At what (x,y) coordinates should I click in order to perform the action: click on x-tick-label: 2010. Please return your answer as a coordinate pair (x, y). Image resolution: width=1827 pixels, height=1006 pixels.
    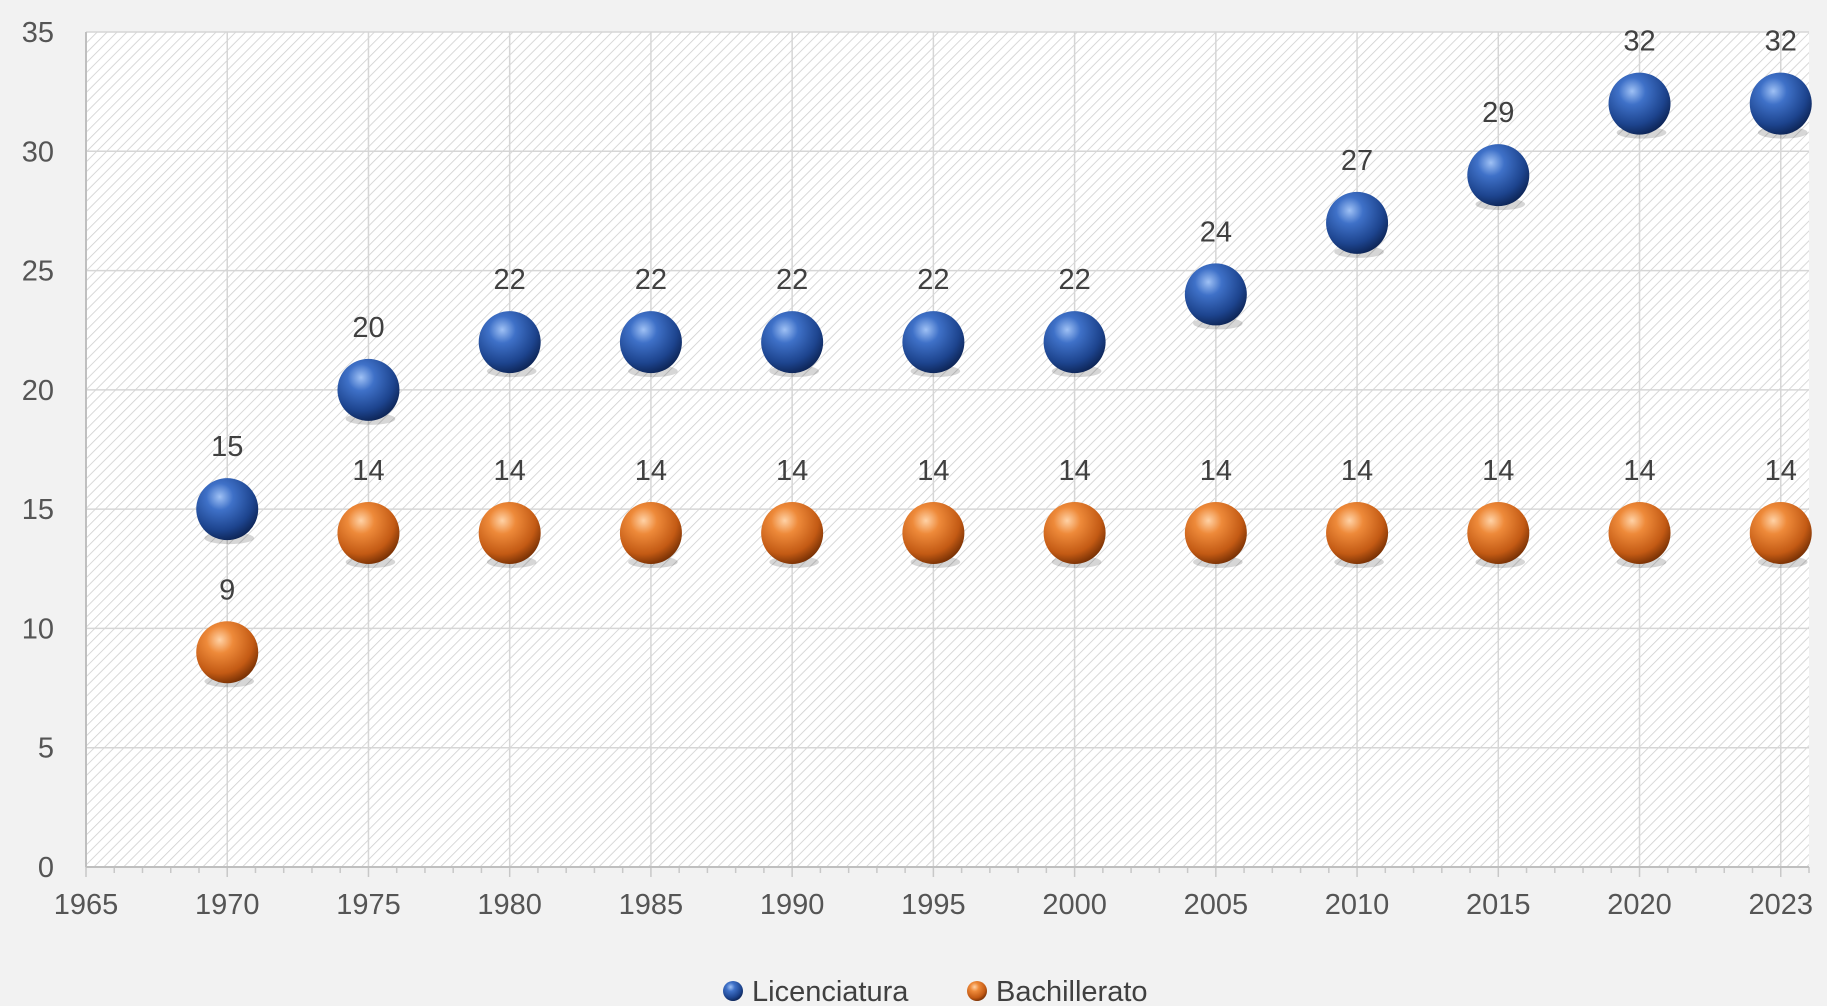
    Looking at the image, I should click on (1357, 905).